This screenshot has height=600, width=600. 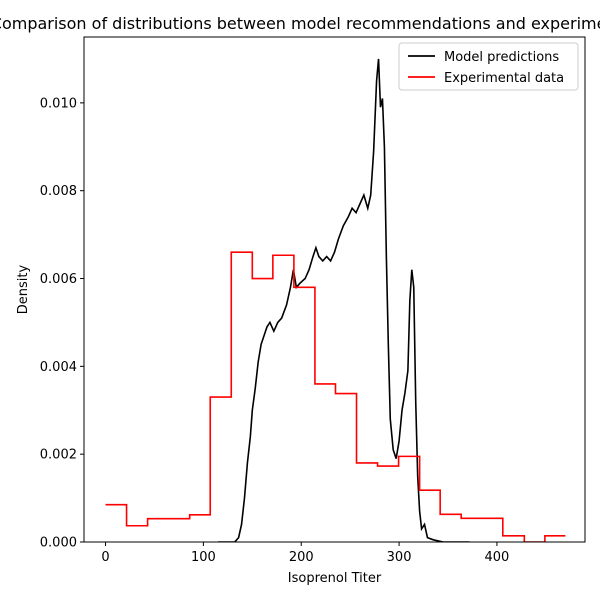 What do you see at coordinates (203, 557) in the screenshot?
I see `x-tick-label: 100` at bounding box center [203, 557].